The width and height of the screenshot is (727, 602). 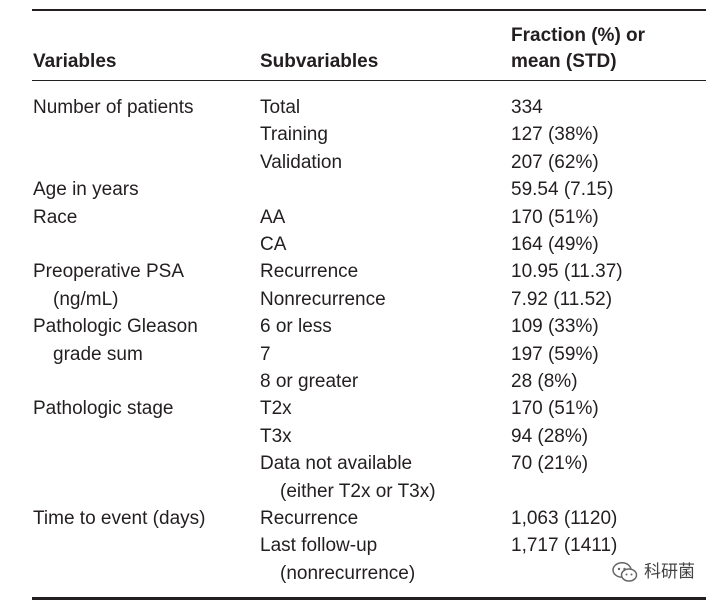 What do you see at coordinates (113, 107) in the screenshot?
I see `cell-variable: Number of patients` at bounding box center [113, 107].